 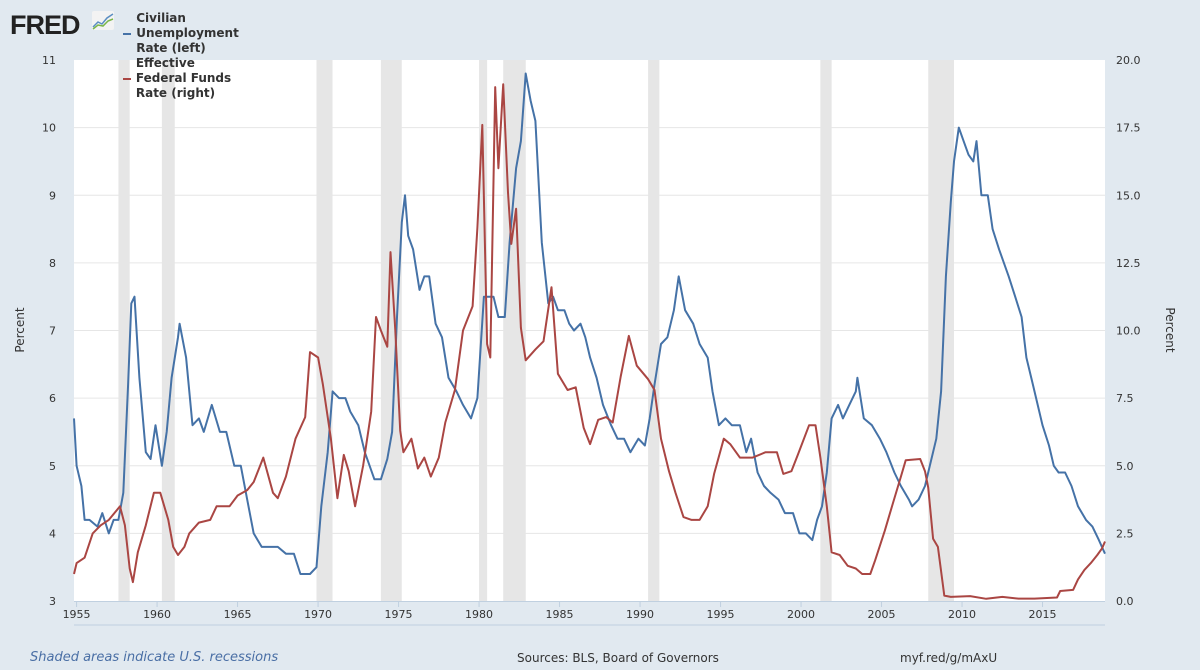 What do you see at coordinates (640, 614) in the screenshot?
I see `x-tick-label: 1990` at bounding box center [640, 614].